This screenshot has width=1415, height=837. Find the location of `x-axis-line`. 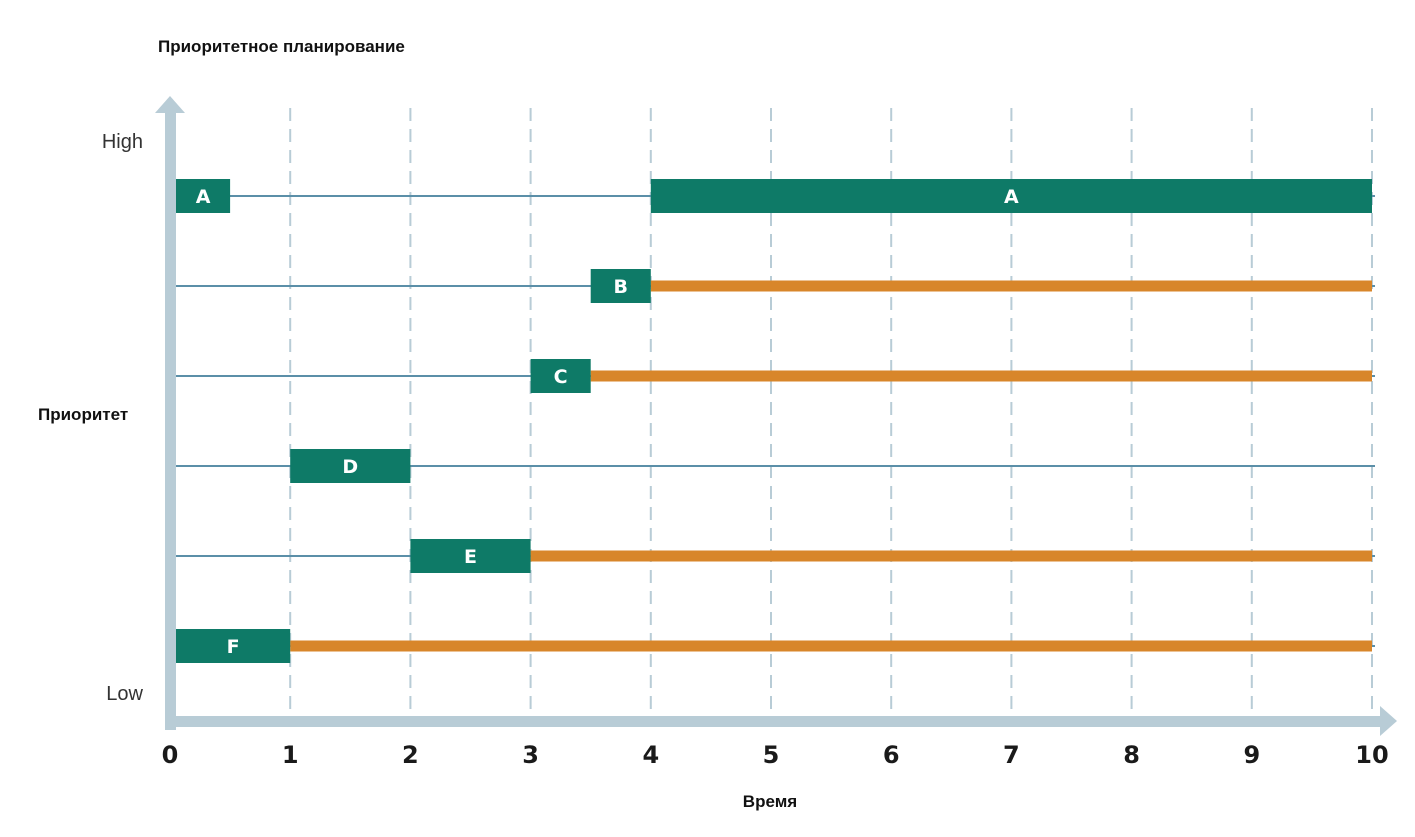

x-axis-line is located at coordinates (773, 721).